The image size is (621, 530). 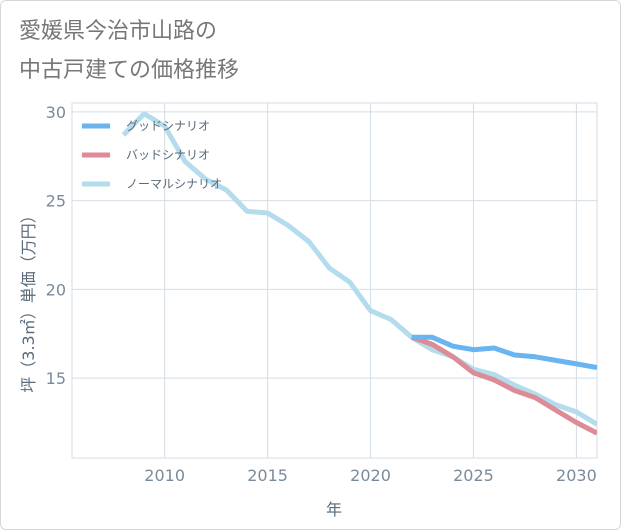 I want to click on y-axis-title: 坪（3.3㎡）単価（万円）, so click(x=28, y=299).